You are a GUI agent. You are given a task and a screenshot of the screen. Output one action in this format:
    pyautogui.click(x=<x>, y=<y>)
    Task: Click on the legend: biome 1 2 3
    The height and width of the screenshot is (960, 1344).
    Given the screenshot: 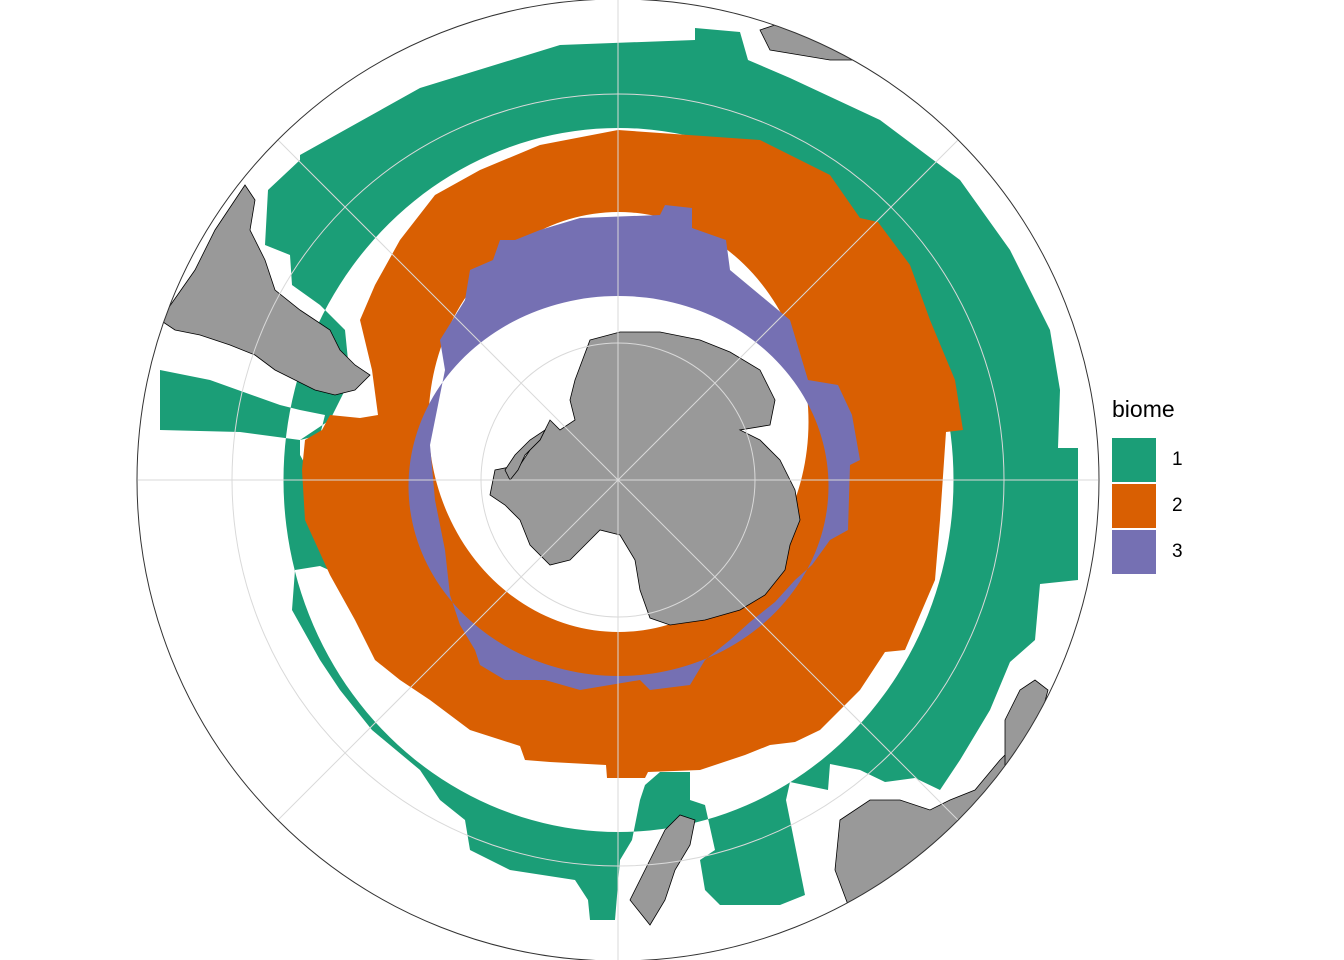 What is the action you would take?
    pyautogui.click(x=1147, y=485)
    